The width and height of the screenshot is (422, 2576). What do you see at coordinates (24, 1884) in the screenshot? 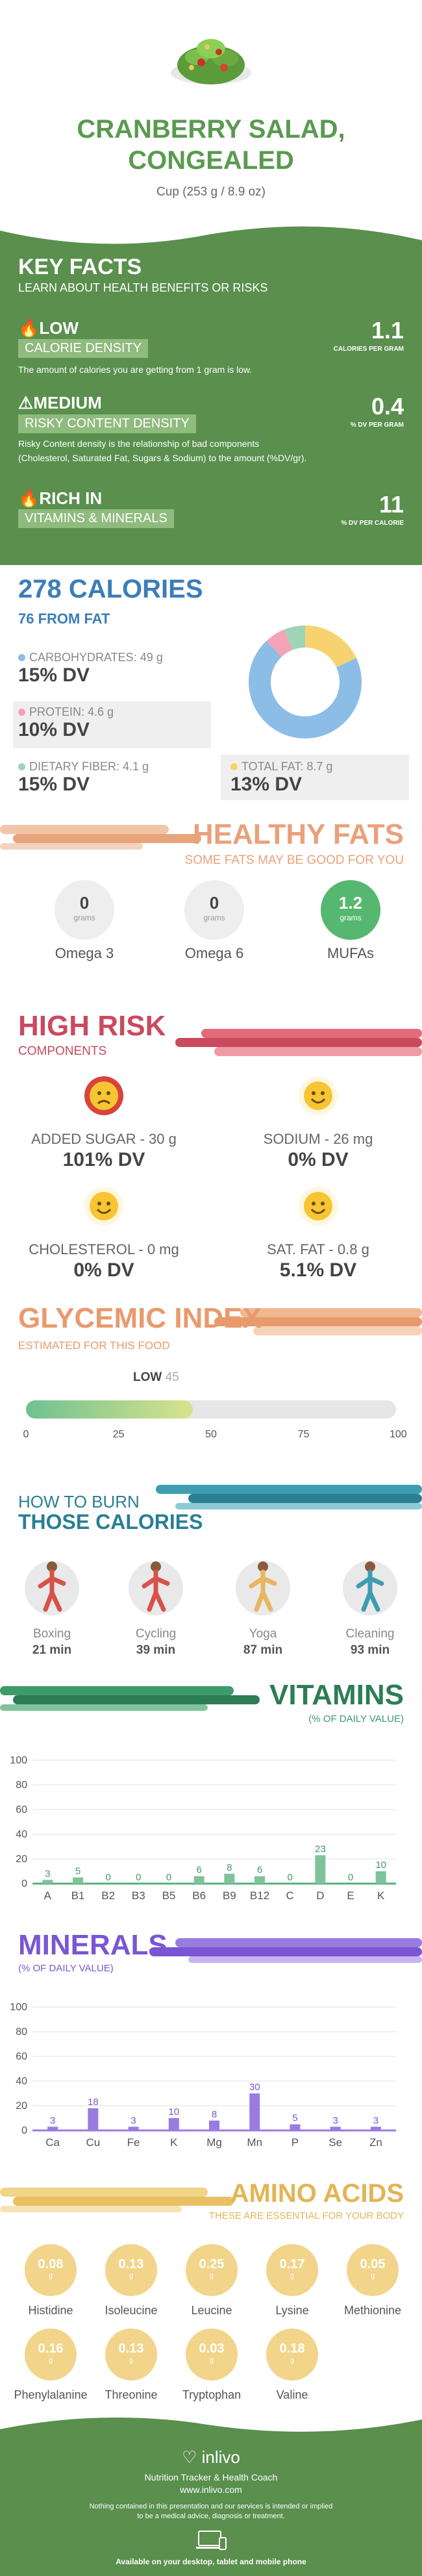
I see `y-tick-label: 0` at bounding box center [24, 1884].